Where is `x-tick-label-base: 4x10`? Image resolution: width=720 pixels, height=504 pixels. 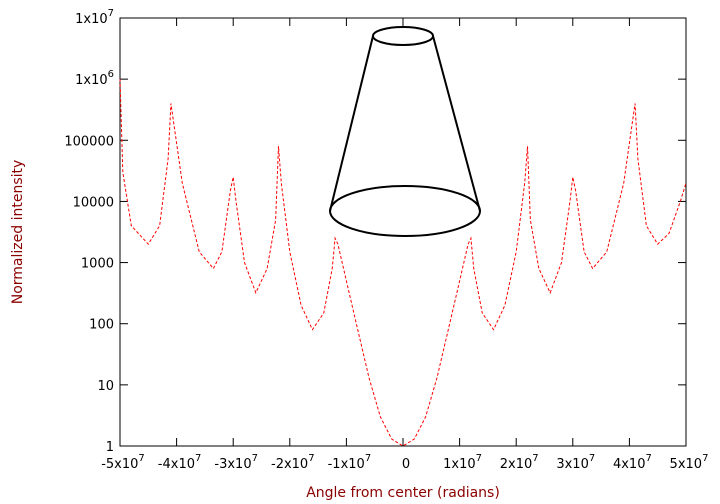 x-tick-label-base: 4x10 is located at coordinates (629, 464).